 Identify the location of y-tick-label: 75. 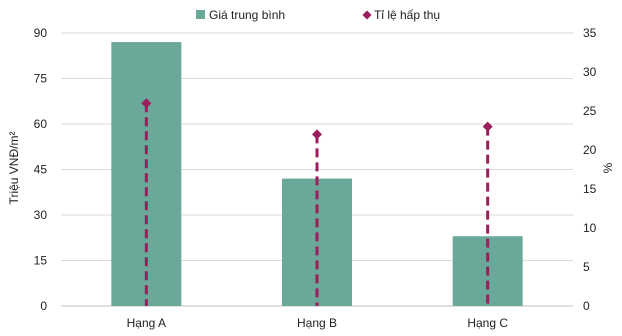
(41, 79).